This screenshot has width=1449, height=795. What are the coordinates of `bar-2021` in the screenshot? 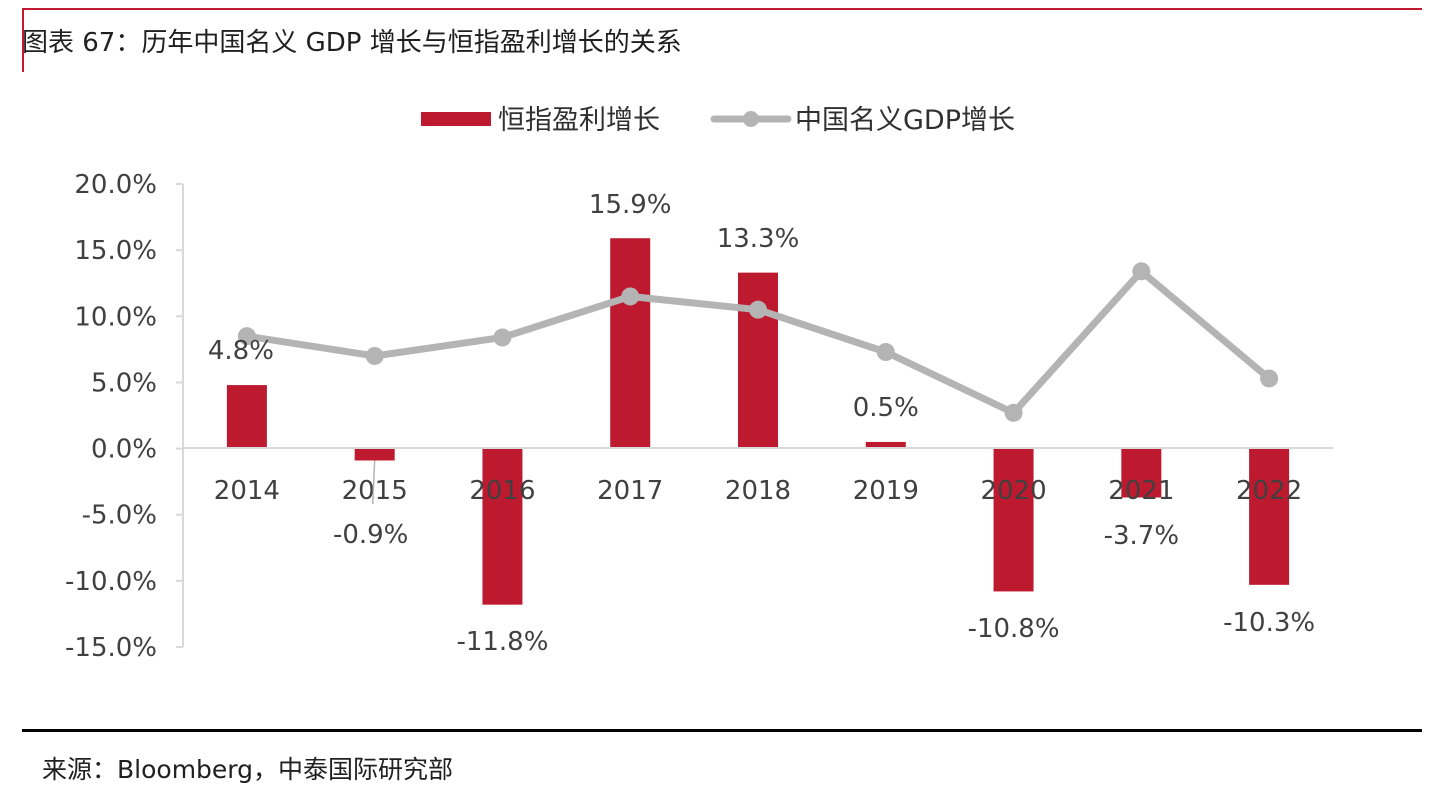 It's located at (1141, 473).